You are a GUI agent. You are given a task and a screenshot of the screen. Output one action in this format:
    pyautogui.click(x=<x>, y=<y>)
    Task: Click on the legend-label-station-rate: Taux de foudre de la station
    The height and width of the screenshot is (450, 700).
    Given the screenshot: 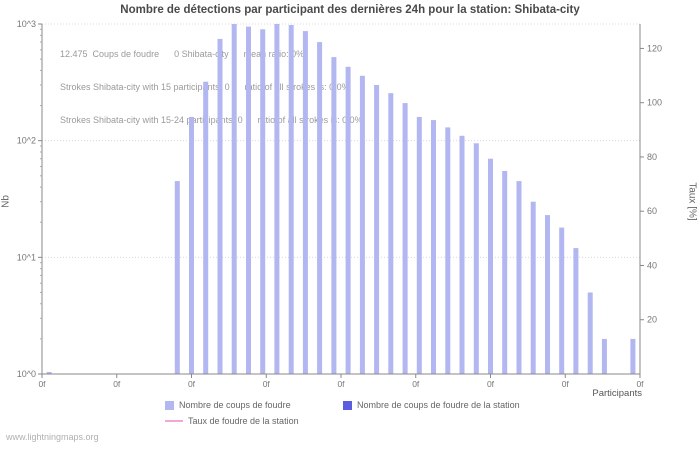 What is the action you would take?
    pyautogui.click(x=243, y=421)
    